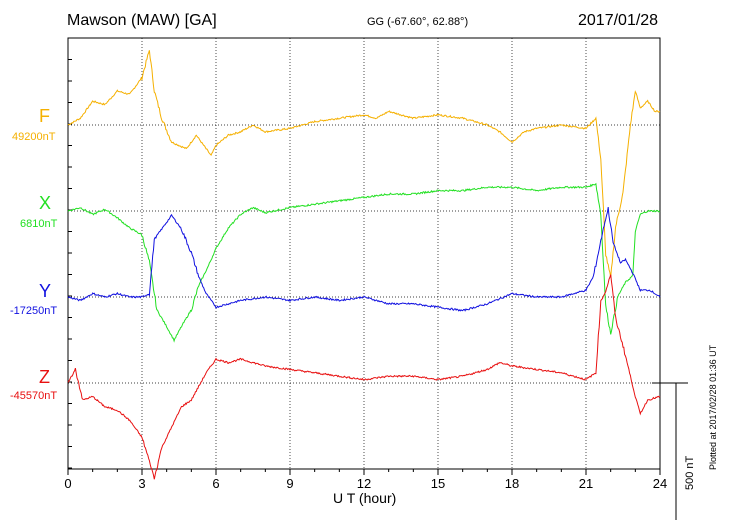 This screenshot has width=730, height=520. Describe the element at coordinates (34, 311) in the screenshot. I see `series-baseline-y: -17250nT` at that location.